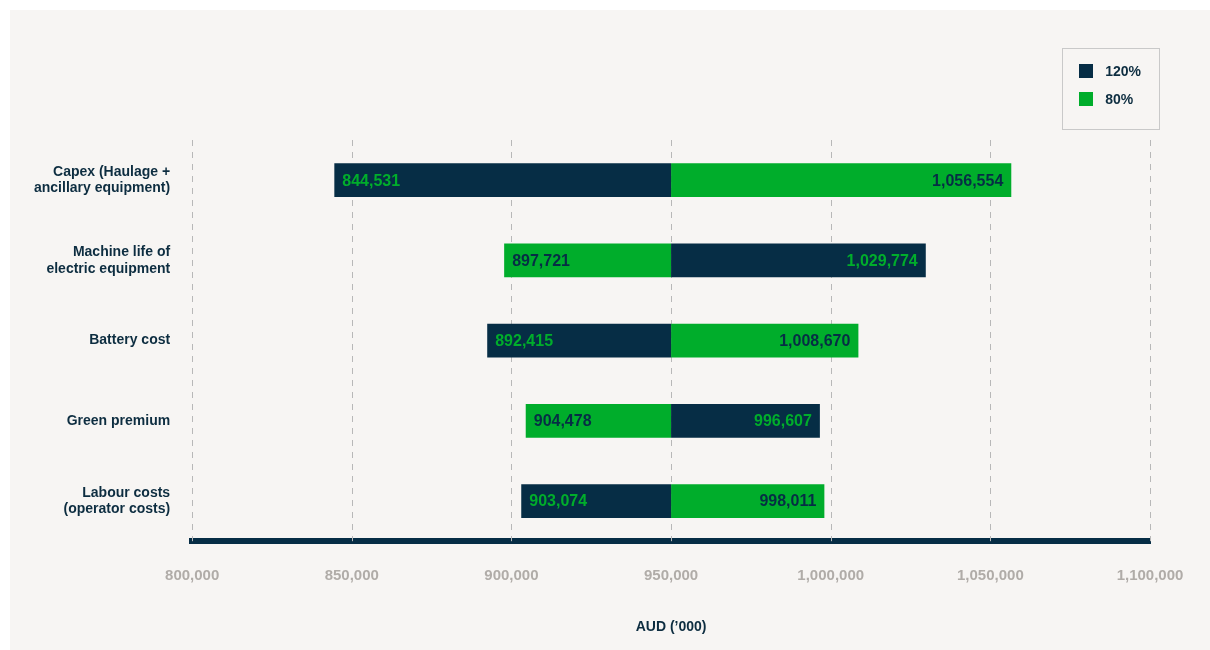 This screenshot has width=1210, height=650. I want to click on x-tick-label: 950,000, so click(671, 575).